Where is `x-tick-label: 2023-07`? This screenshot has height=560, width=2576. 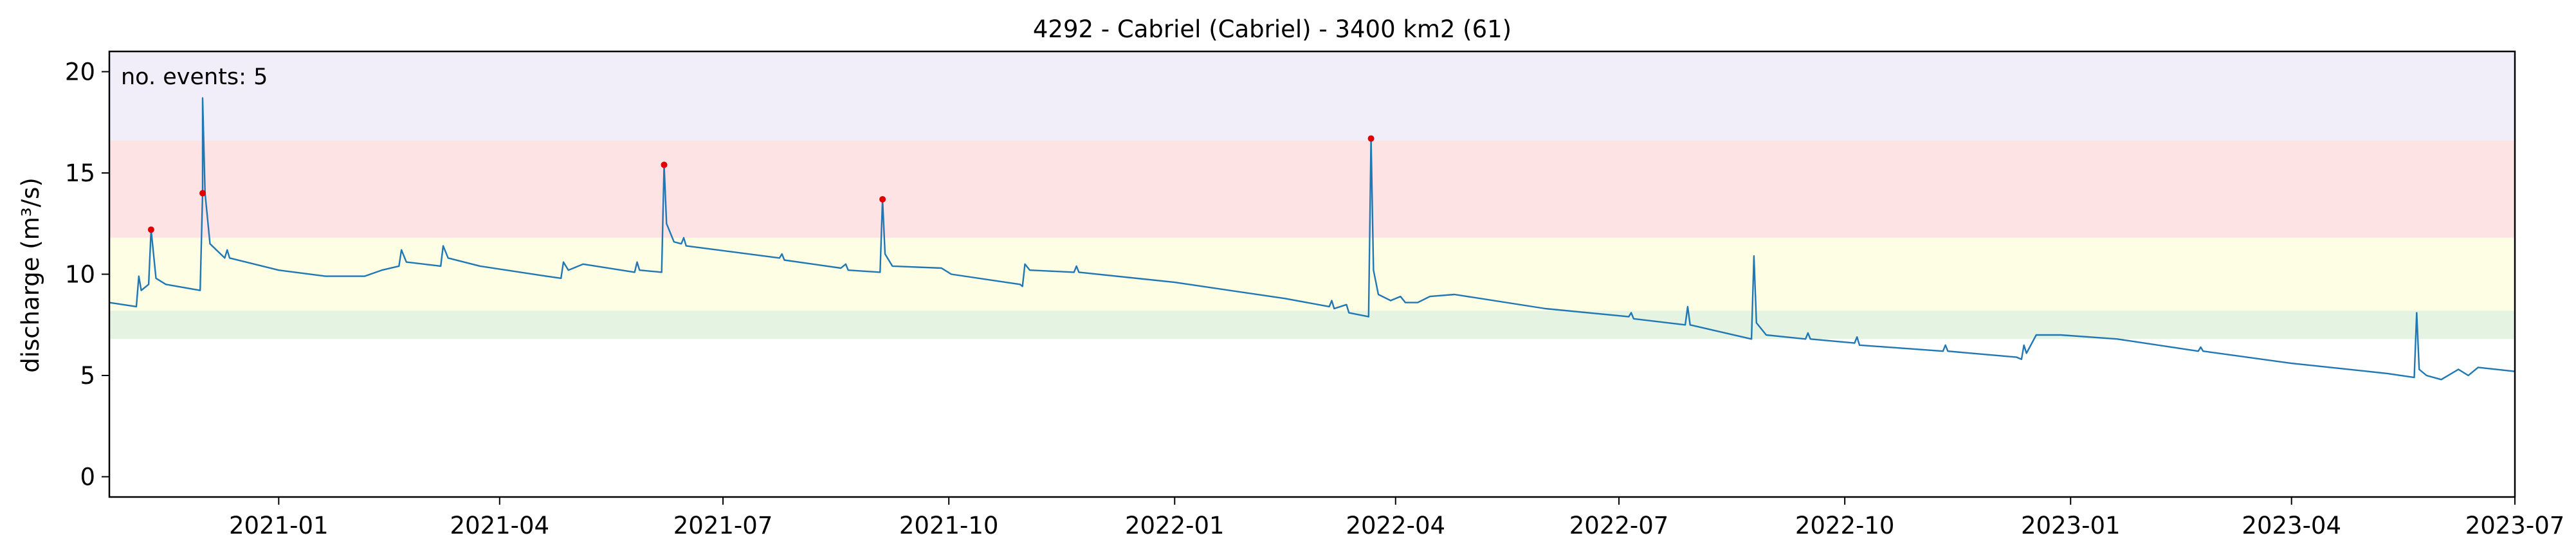 x-tick-label: 2023-07 is located at coordinates (2515, 526).